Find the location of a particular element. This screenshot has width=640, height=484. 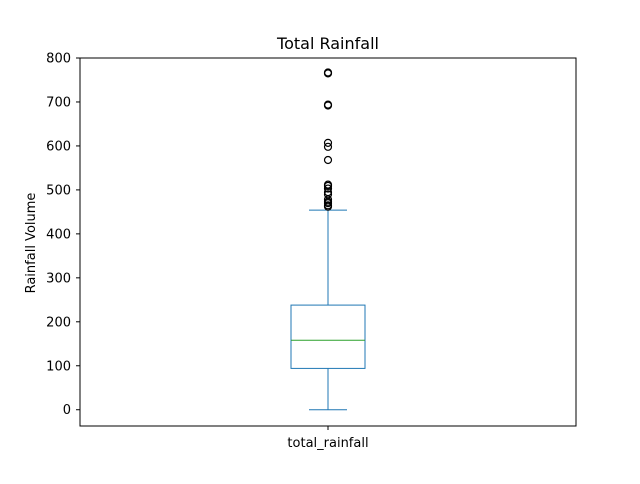

x-axis-ticks: total_rainfall is located at coordinates (328, 438).